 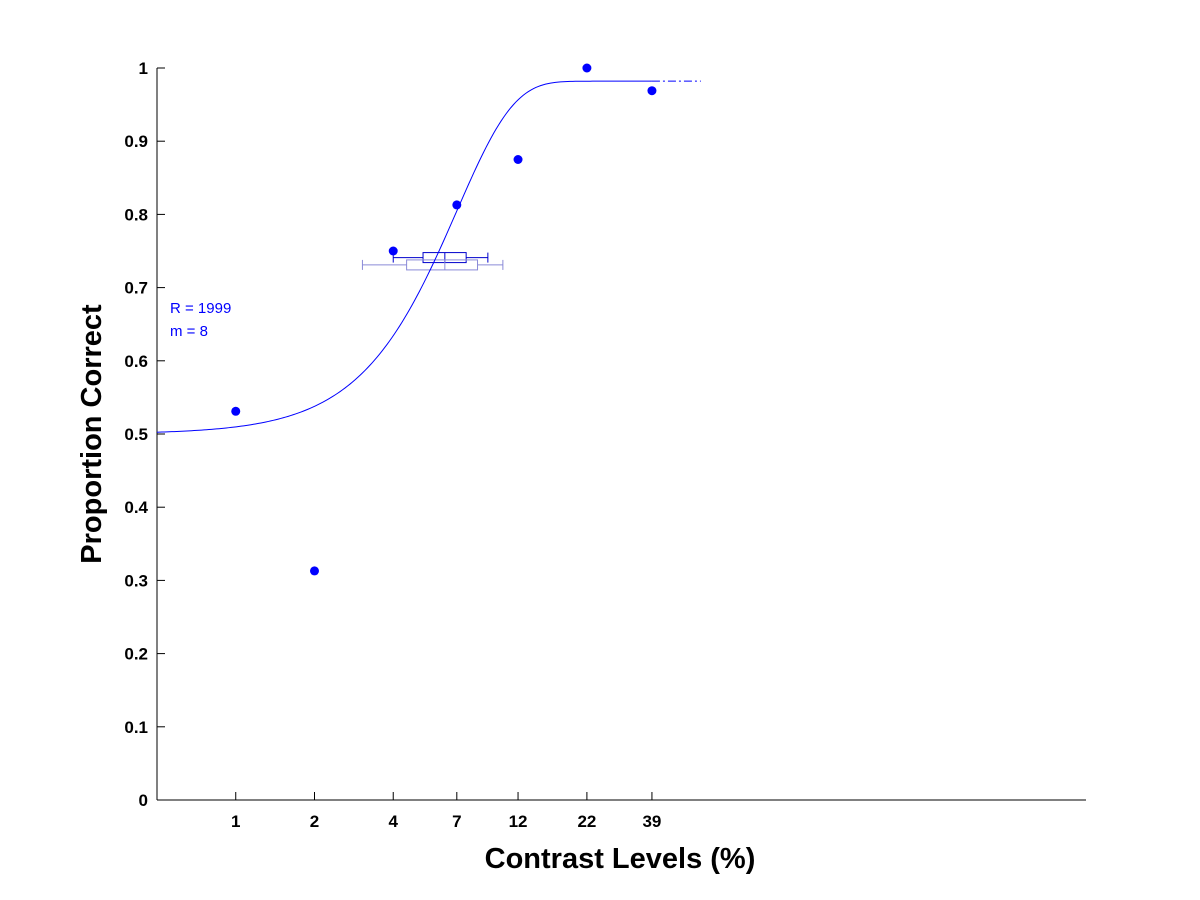 I want to click on annotation-m: m = 8, so click(x=189, y=331).